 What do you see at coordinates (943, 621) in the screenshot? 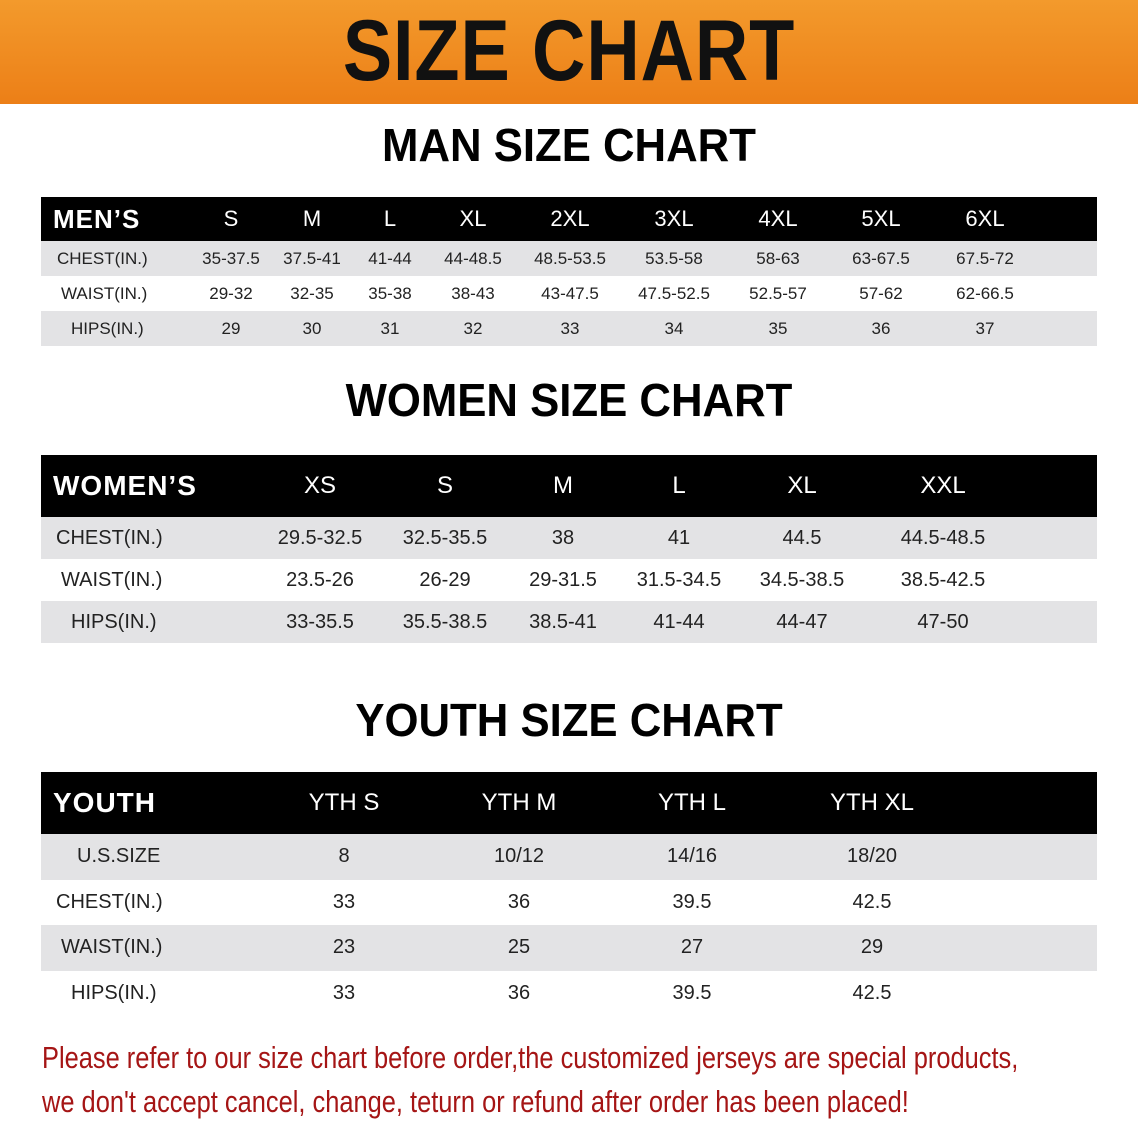
I see `table-cell: 47-50` at bounding box center [943, 621].